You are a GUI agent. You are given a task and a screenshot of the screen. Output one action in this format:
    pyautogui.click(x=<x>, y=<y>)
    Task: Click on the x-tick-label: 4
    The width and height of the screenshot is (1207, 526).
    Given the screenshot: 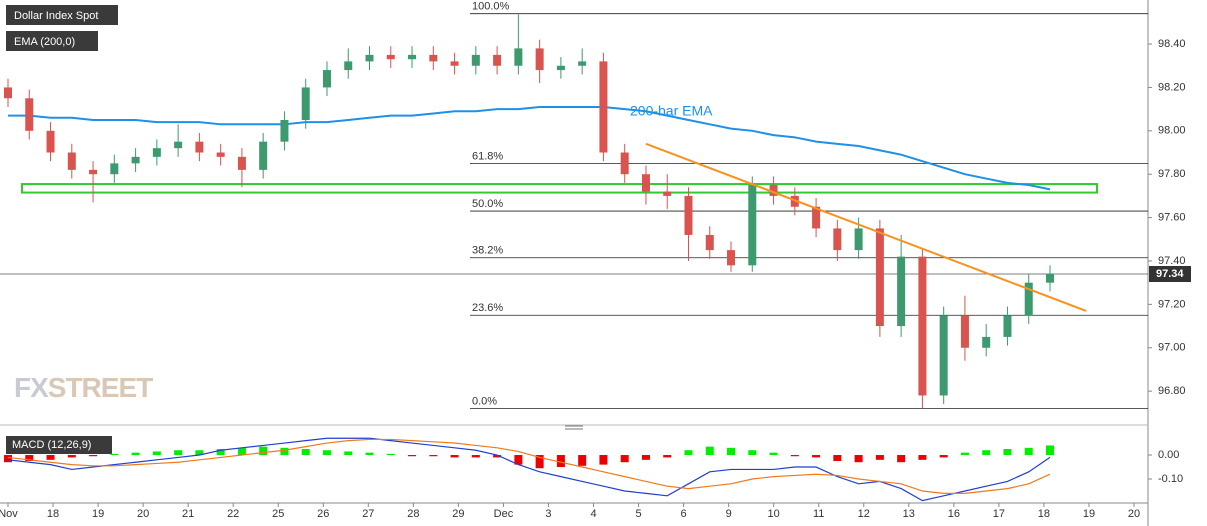 What is the action you would take?
    pyautogui.click(x=593, y=514)
    